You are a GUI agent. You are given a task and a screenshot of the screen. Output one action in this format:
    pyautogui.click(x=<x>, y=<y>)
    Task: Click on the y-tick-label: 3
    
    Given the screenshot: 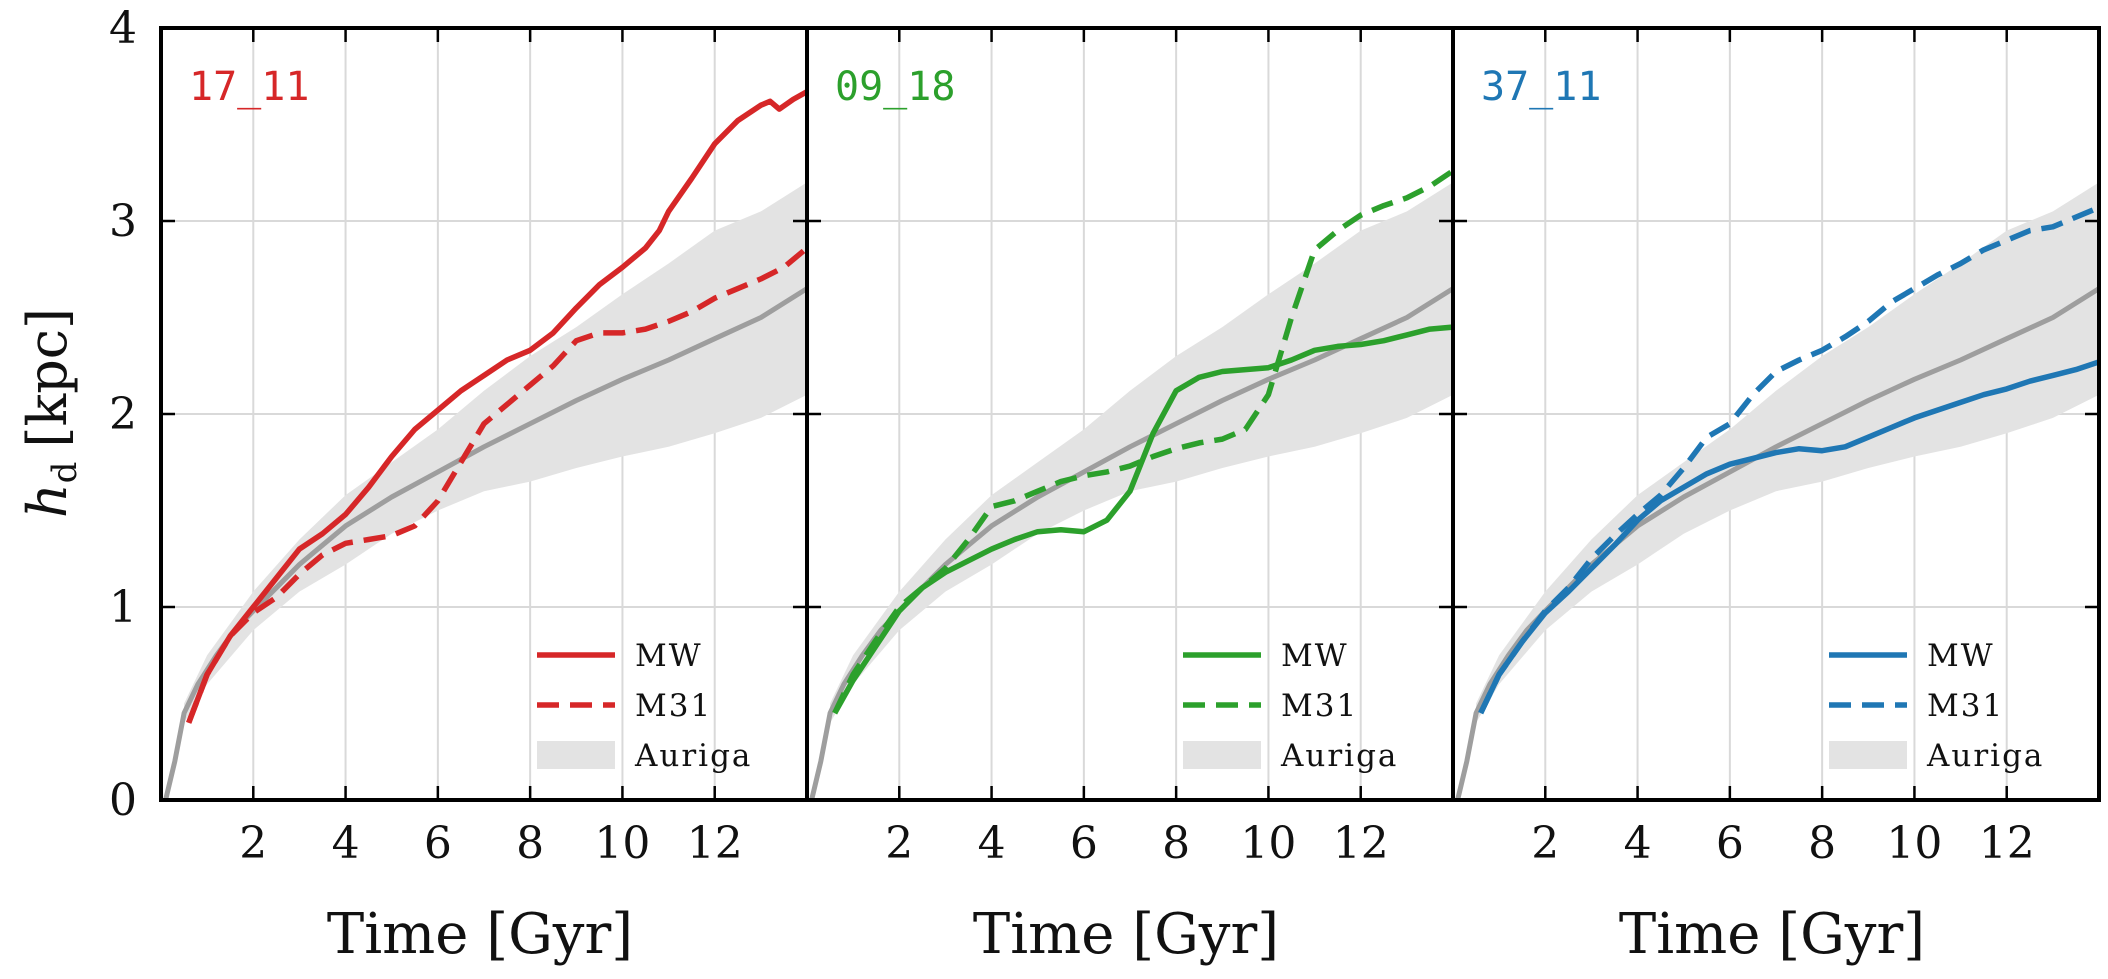 What is the action you would take?
    pyautogui.click(x=123, y=221)
    